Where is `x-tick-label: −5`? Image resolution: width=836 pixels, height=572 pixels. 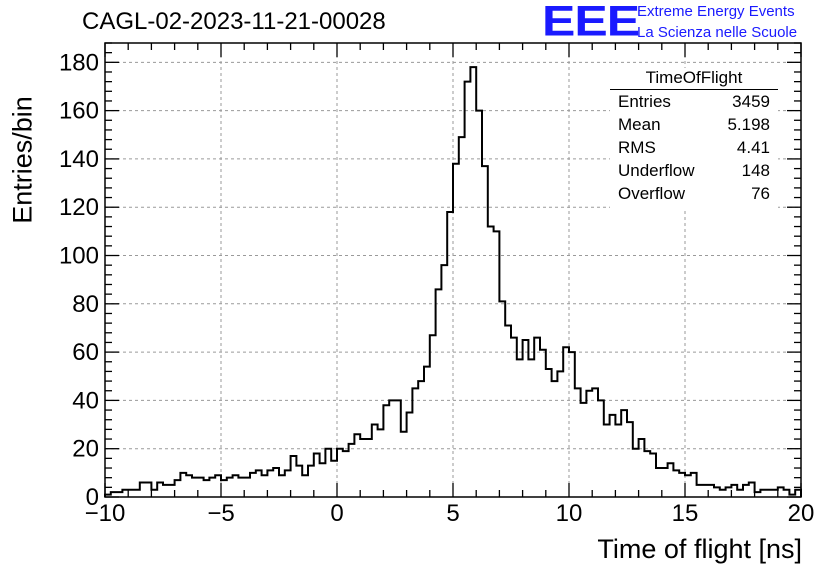
x-tick-label: −5 is located at coordinates (220, 513).